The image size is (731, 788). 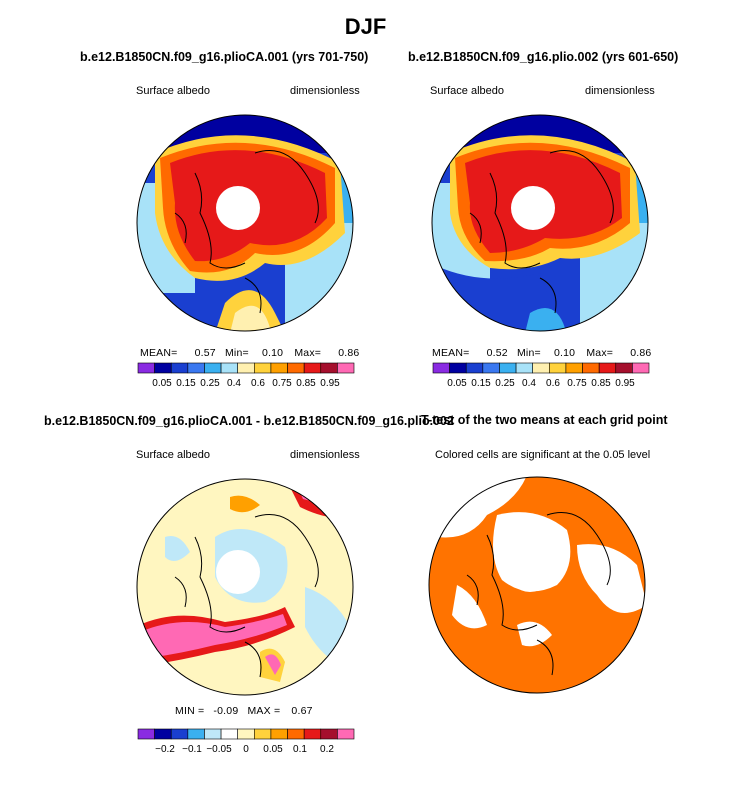 I want to click on colorbar-tick-label: −0.1, so click(x=192, y=749).